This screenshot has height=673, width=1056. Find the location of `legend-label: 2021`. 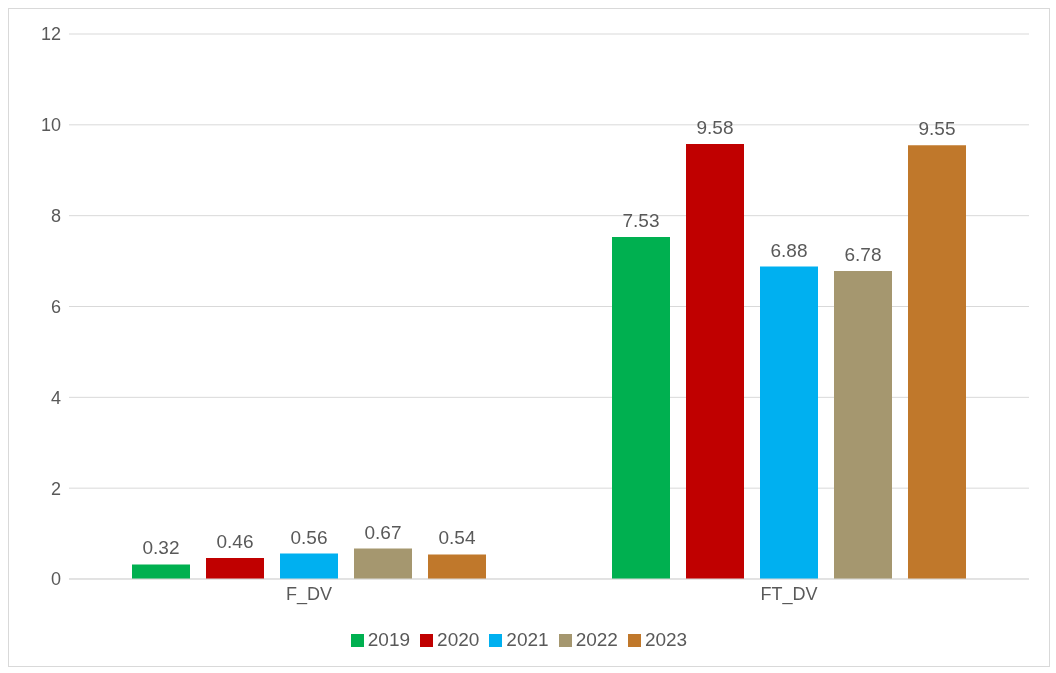

legend-label: 2021 is located at coordinates (527, 639).